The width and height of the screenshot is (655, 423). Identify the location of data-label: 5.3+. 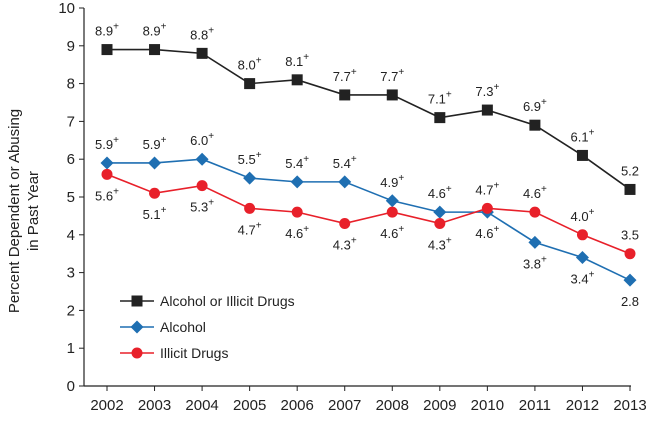
(202, 206).